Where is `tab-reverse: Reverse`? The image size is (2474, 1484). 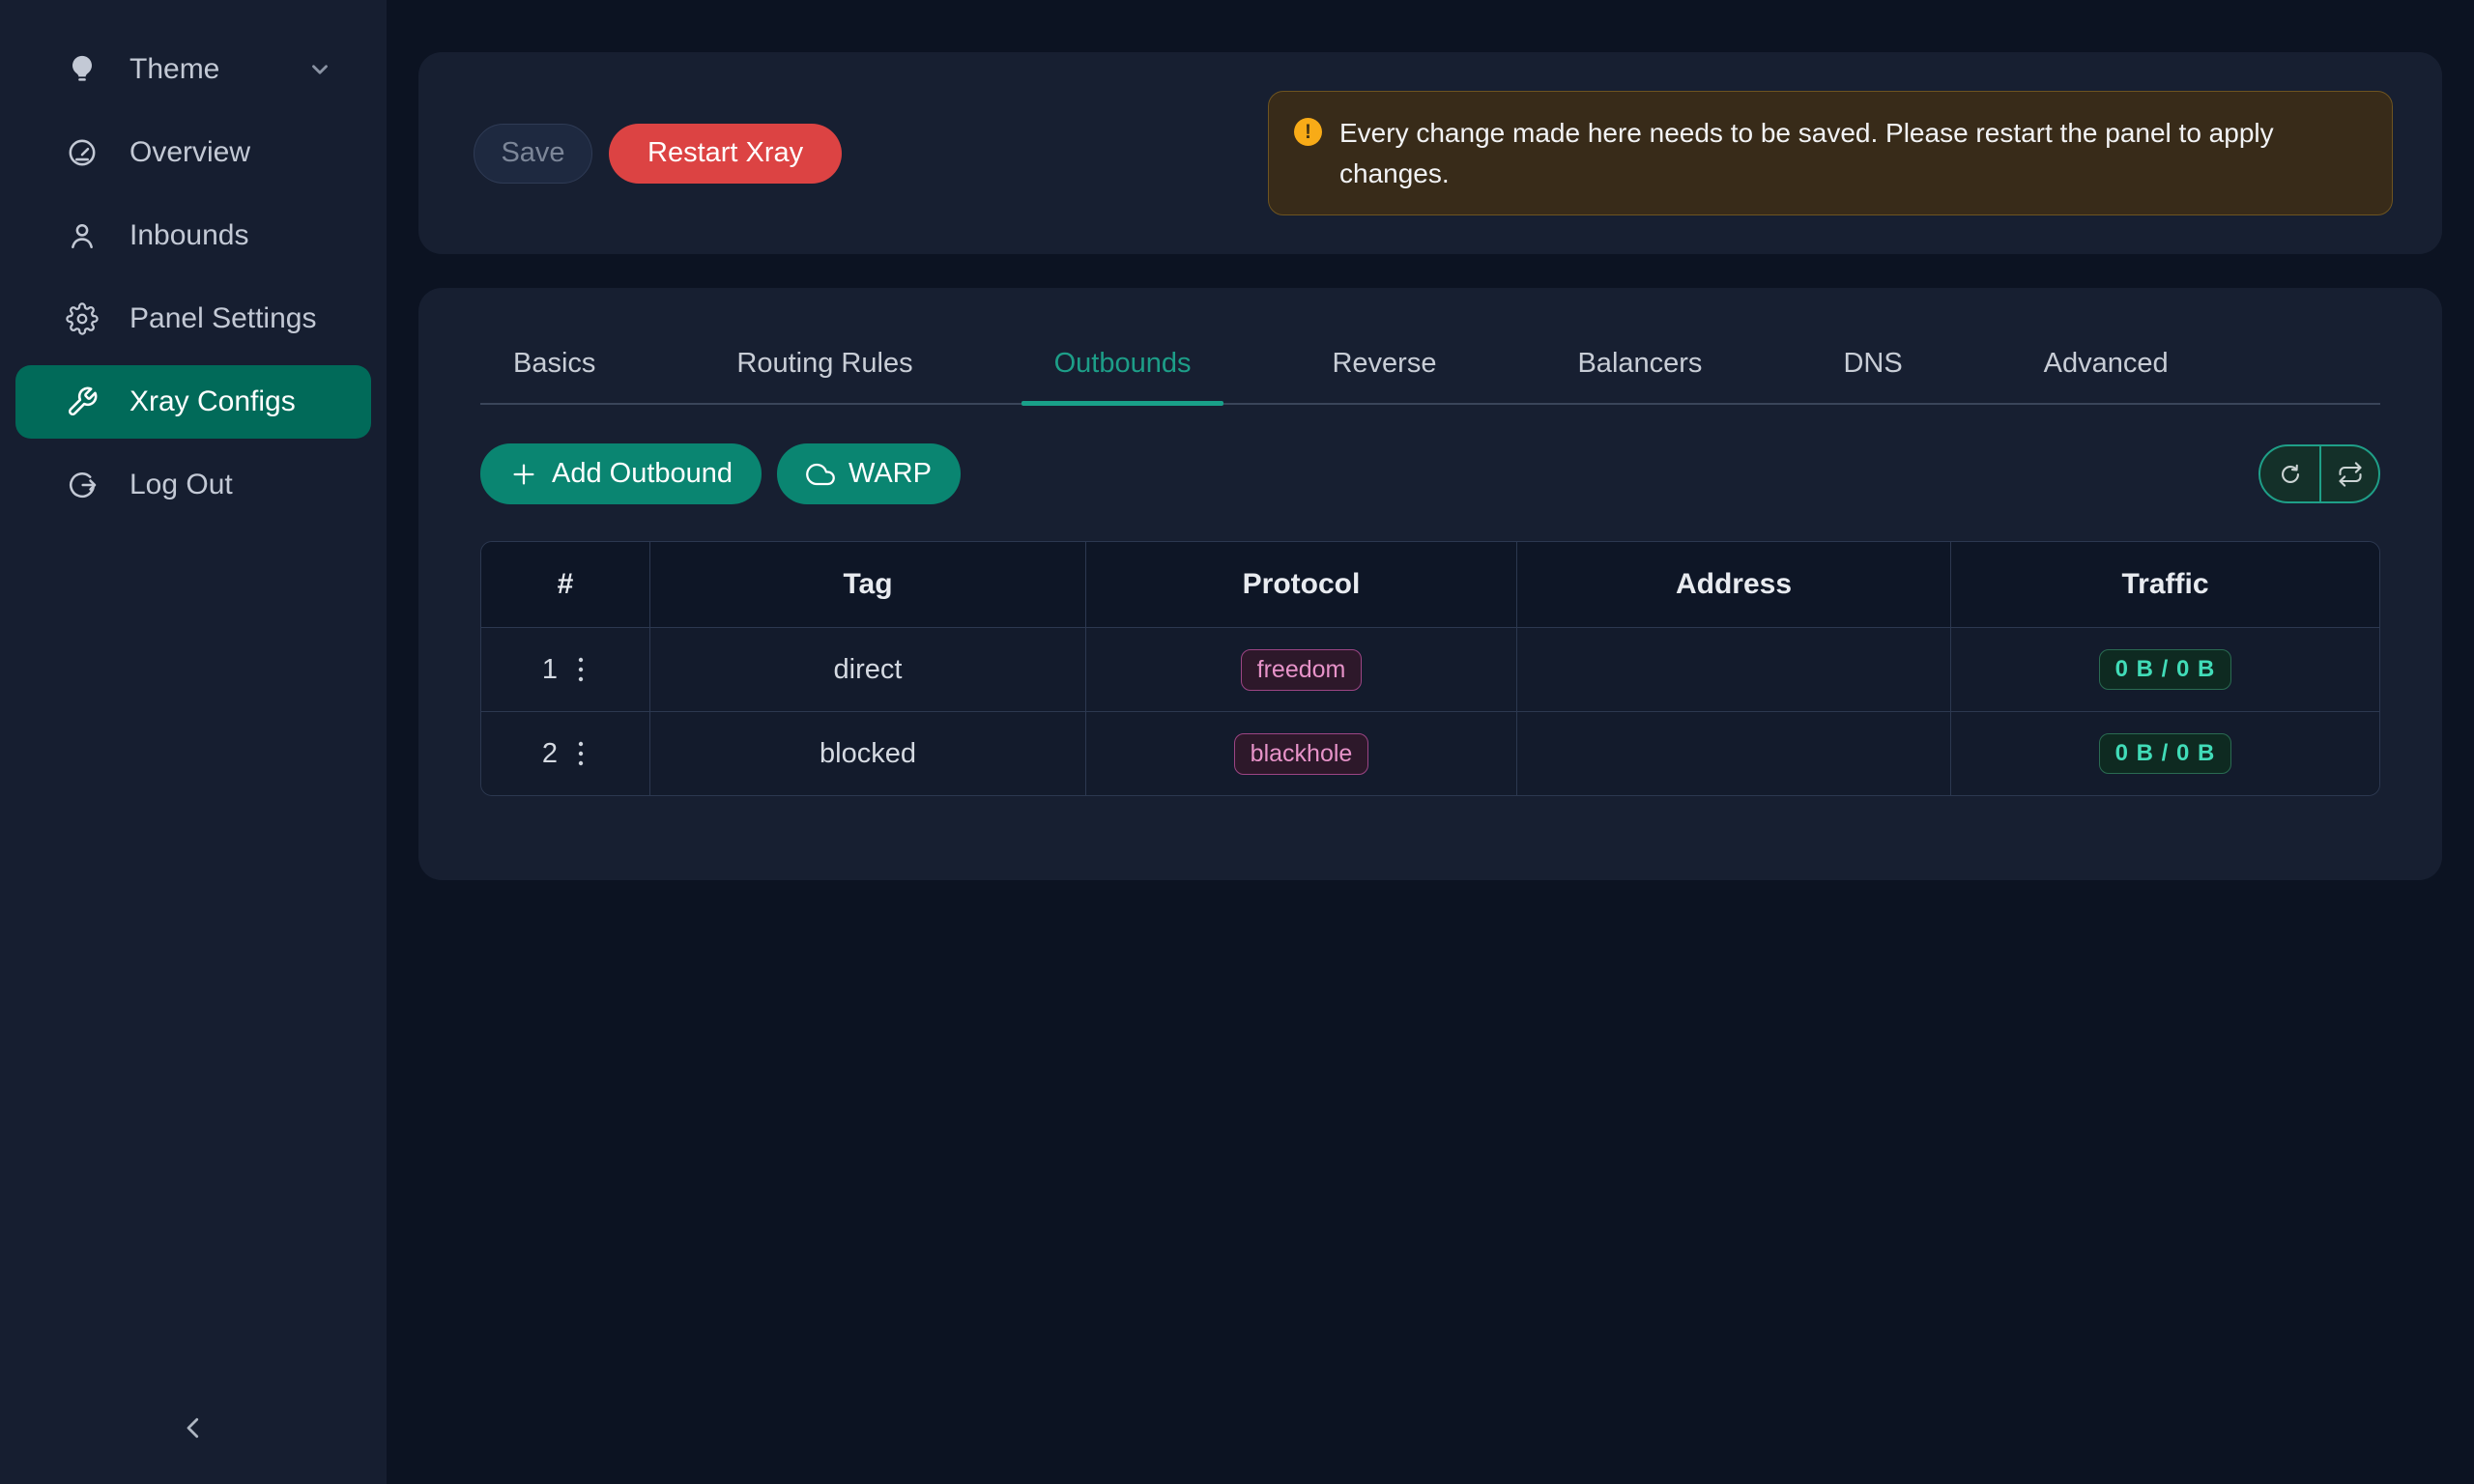
tab-reverse: Reverse is located at coordinates (1385, 363).